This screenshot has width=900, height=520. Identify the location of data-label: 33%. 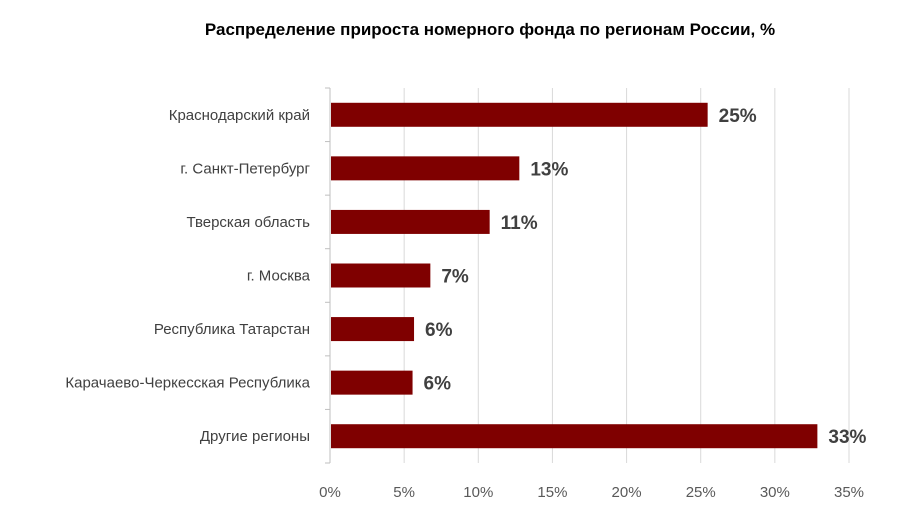
(847, 437).